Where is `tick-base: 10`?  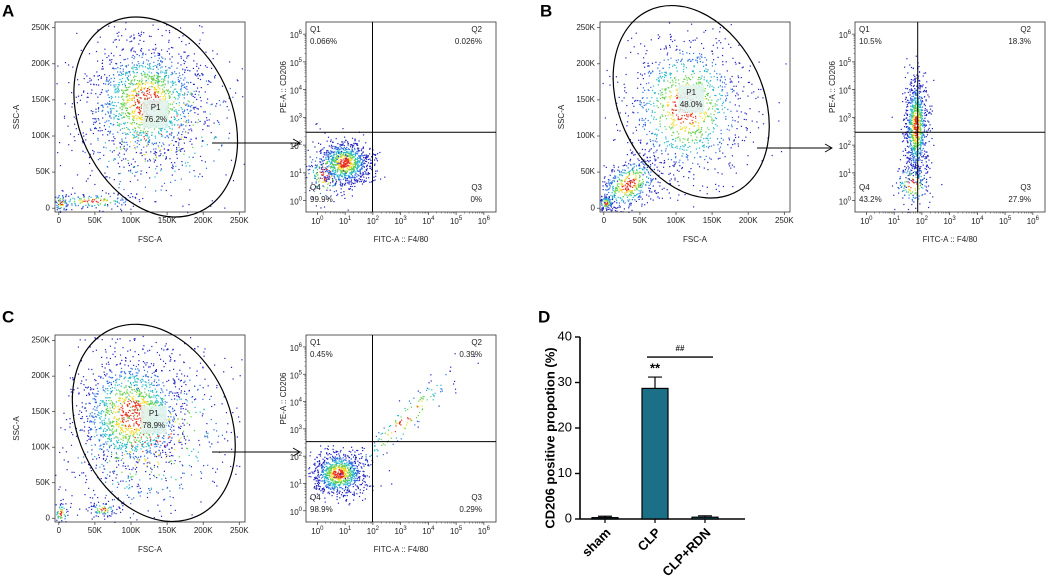
tick-base: 10 is located at coordinates (426, 221).